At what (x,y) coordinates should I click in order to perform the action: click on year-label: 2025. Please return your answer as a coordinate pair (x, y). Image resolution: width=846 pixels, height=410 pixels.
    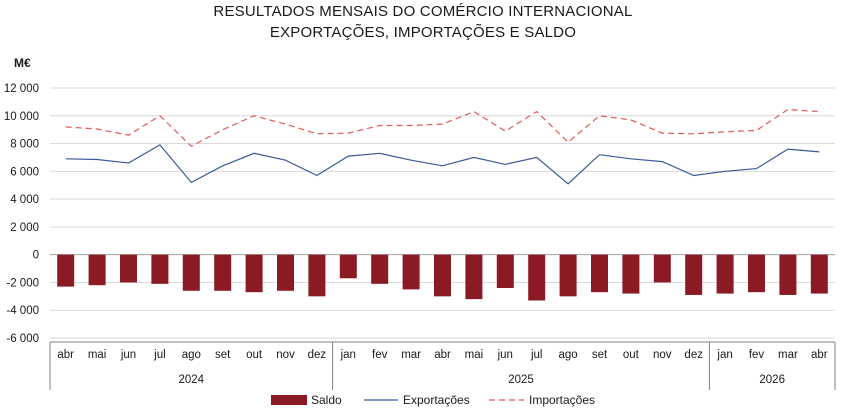
    Looking at the image, I should click on (521, 380).